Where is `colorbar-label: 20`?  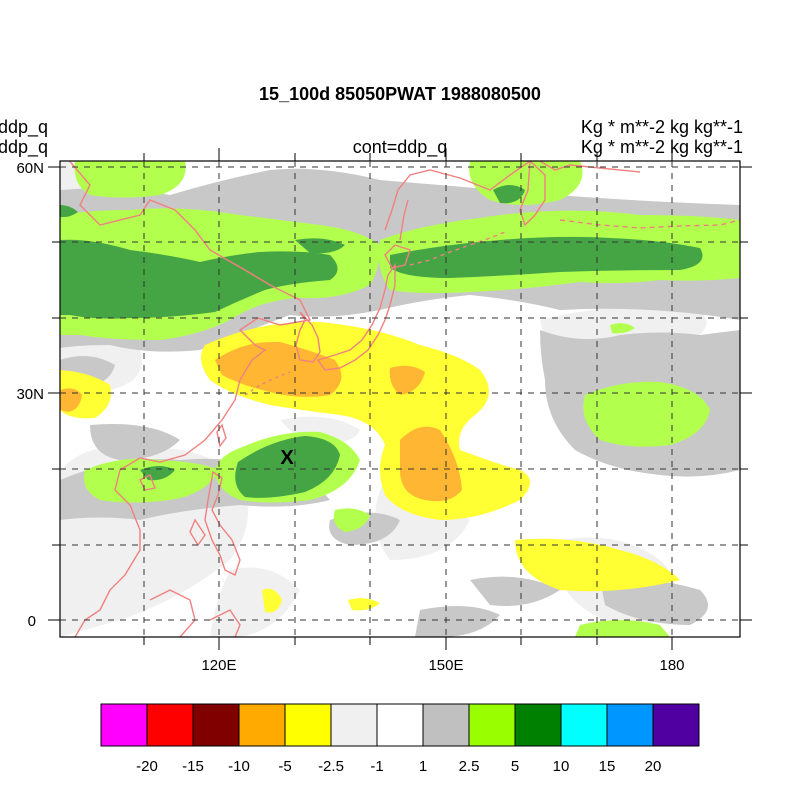
colorbar-label: 20 is located at coordinates (653, 766).